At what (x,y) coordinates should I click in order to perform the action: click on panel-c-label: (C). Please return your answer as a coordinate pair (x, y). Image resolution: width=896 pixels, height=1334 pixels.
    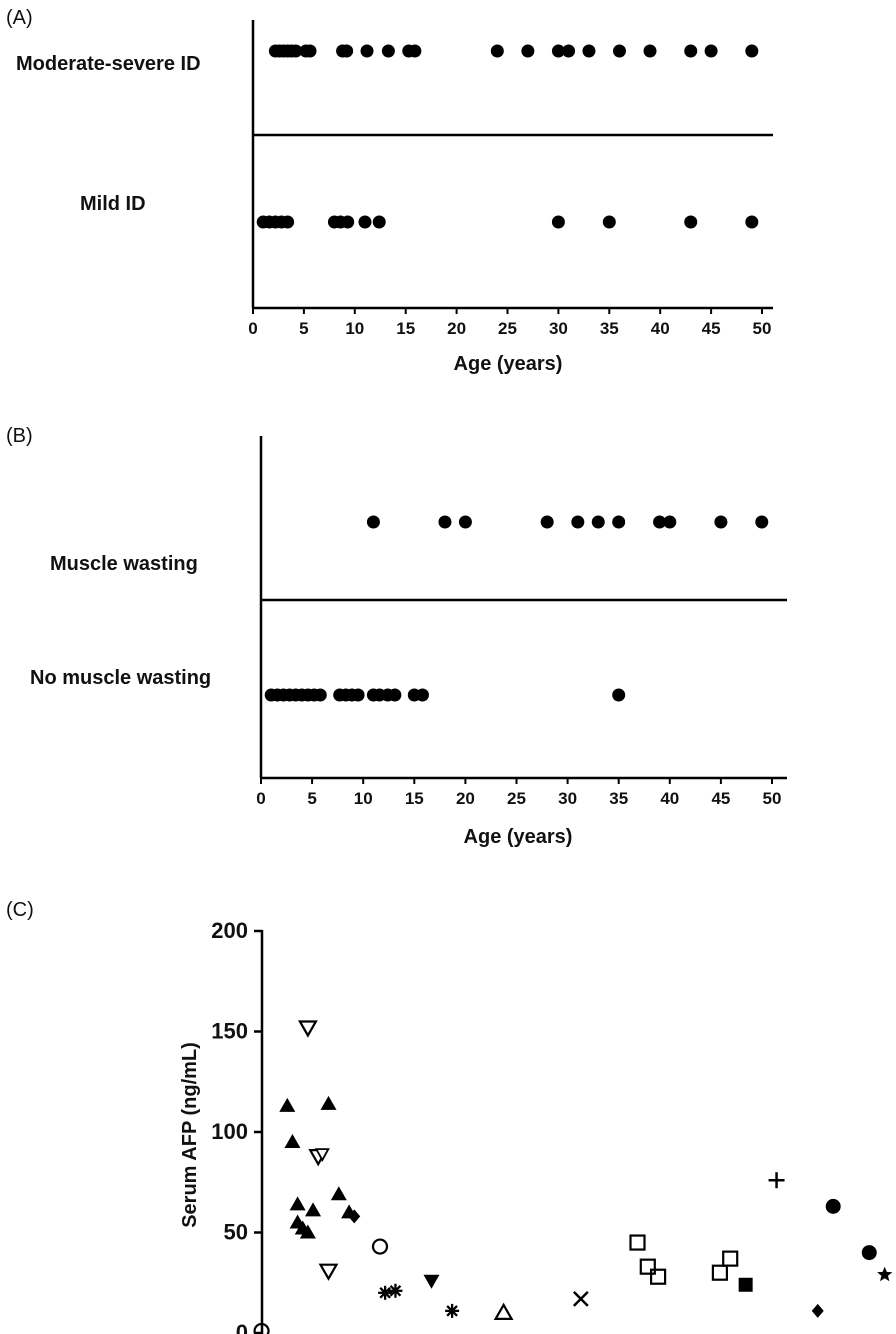
    Looking at the image, I should click on (20, 910).